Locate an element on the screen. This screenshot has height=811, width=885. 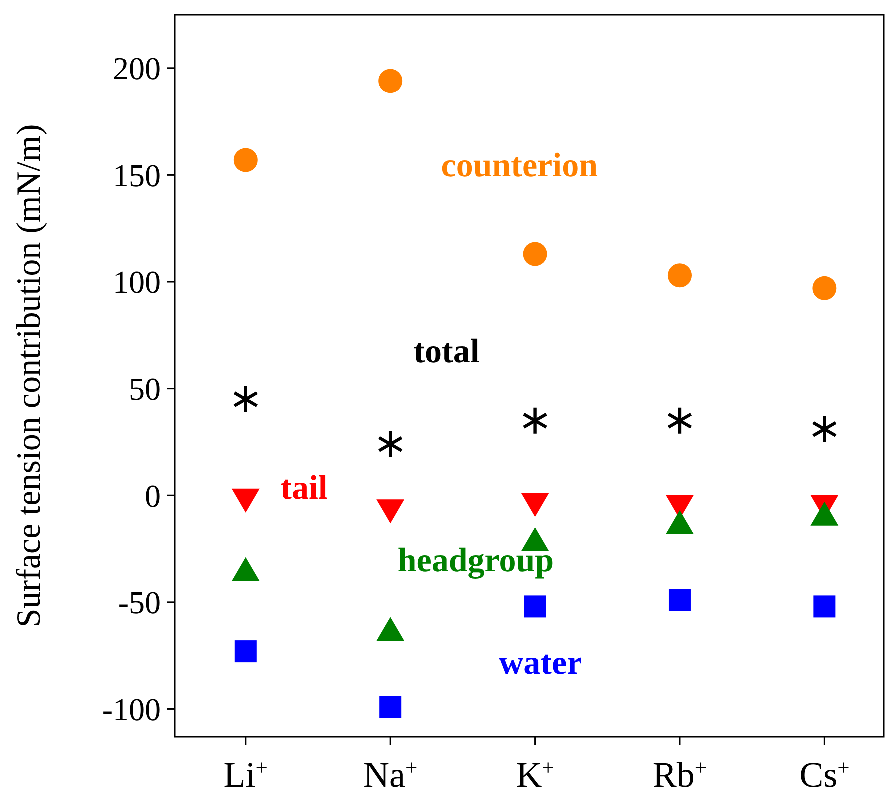
series-label: headgroup is located at coordinates (476, 561).